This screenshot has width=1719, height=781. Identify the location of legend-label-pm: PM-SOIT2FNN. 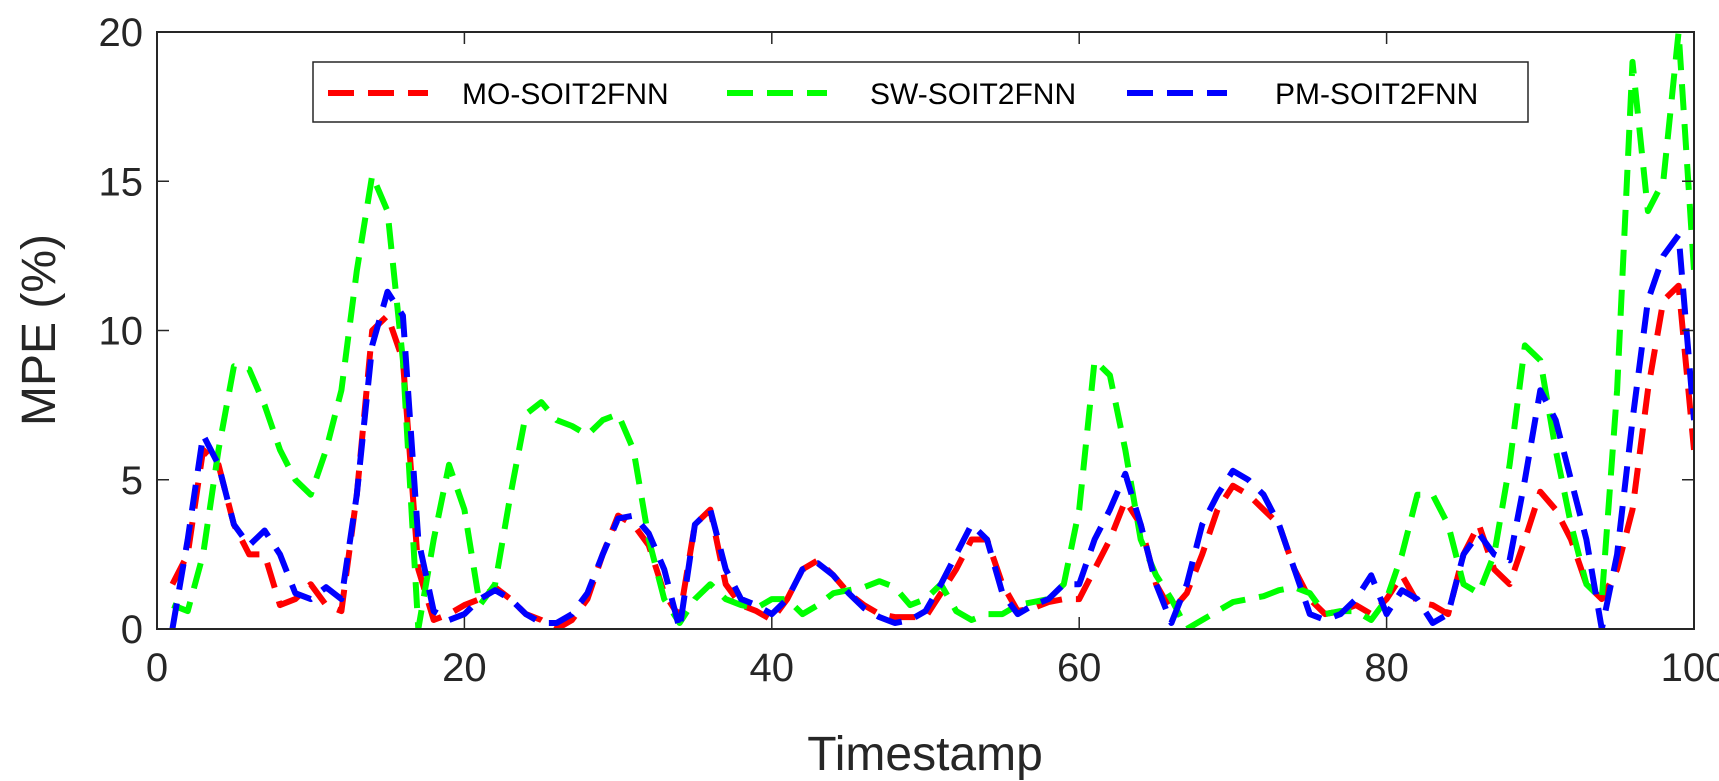
(1376, 94).